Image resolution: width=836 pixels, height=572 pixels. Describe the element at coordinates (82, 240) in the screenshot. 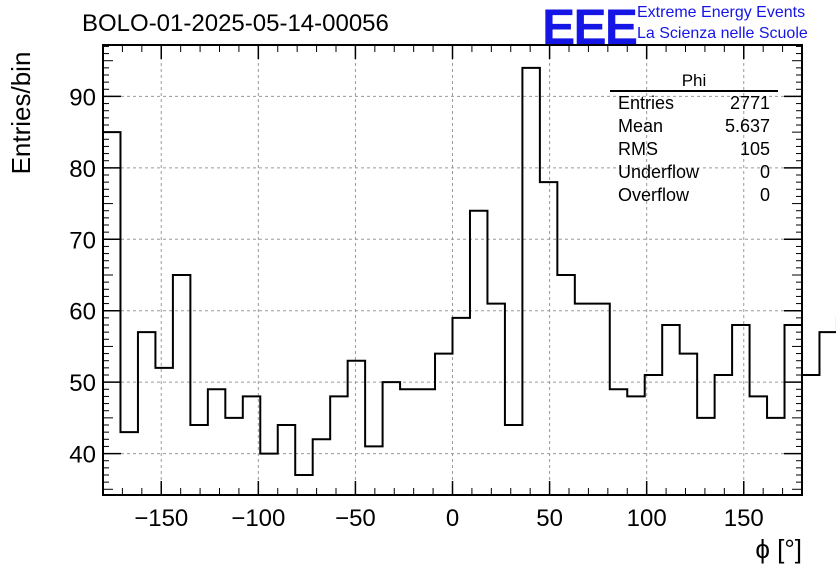

I see `y-tick-label: 70` at that location.